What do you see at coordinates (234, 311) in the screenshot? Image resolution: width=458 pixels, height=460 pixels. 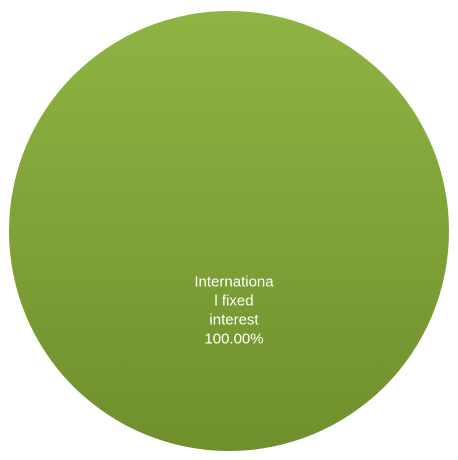 I see `slice-data-label: Internationa l fixed interest 100.00%` at bounding box center [234, 311].